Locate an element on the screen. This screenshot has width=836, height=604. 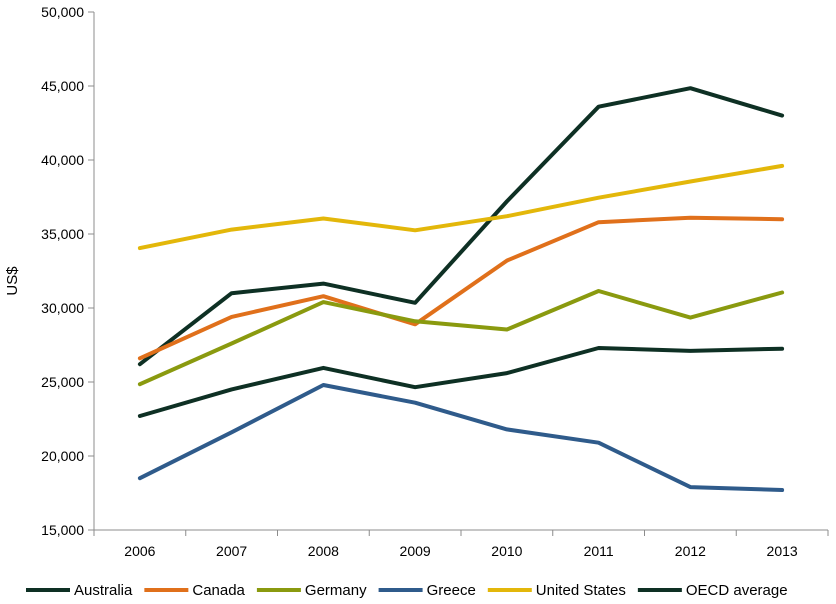
y-tick-label: 20,000 is located at coordinates (62, 456).